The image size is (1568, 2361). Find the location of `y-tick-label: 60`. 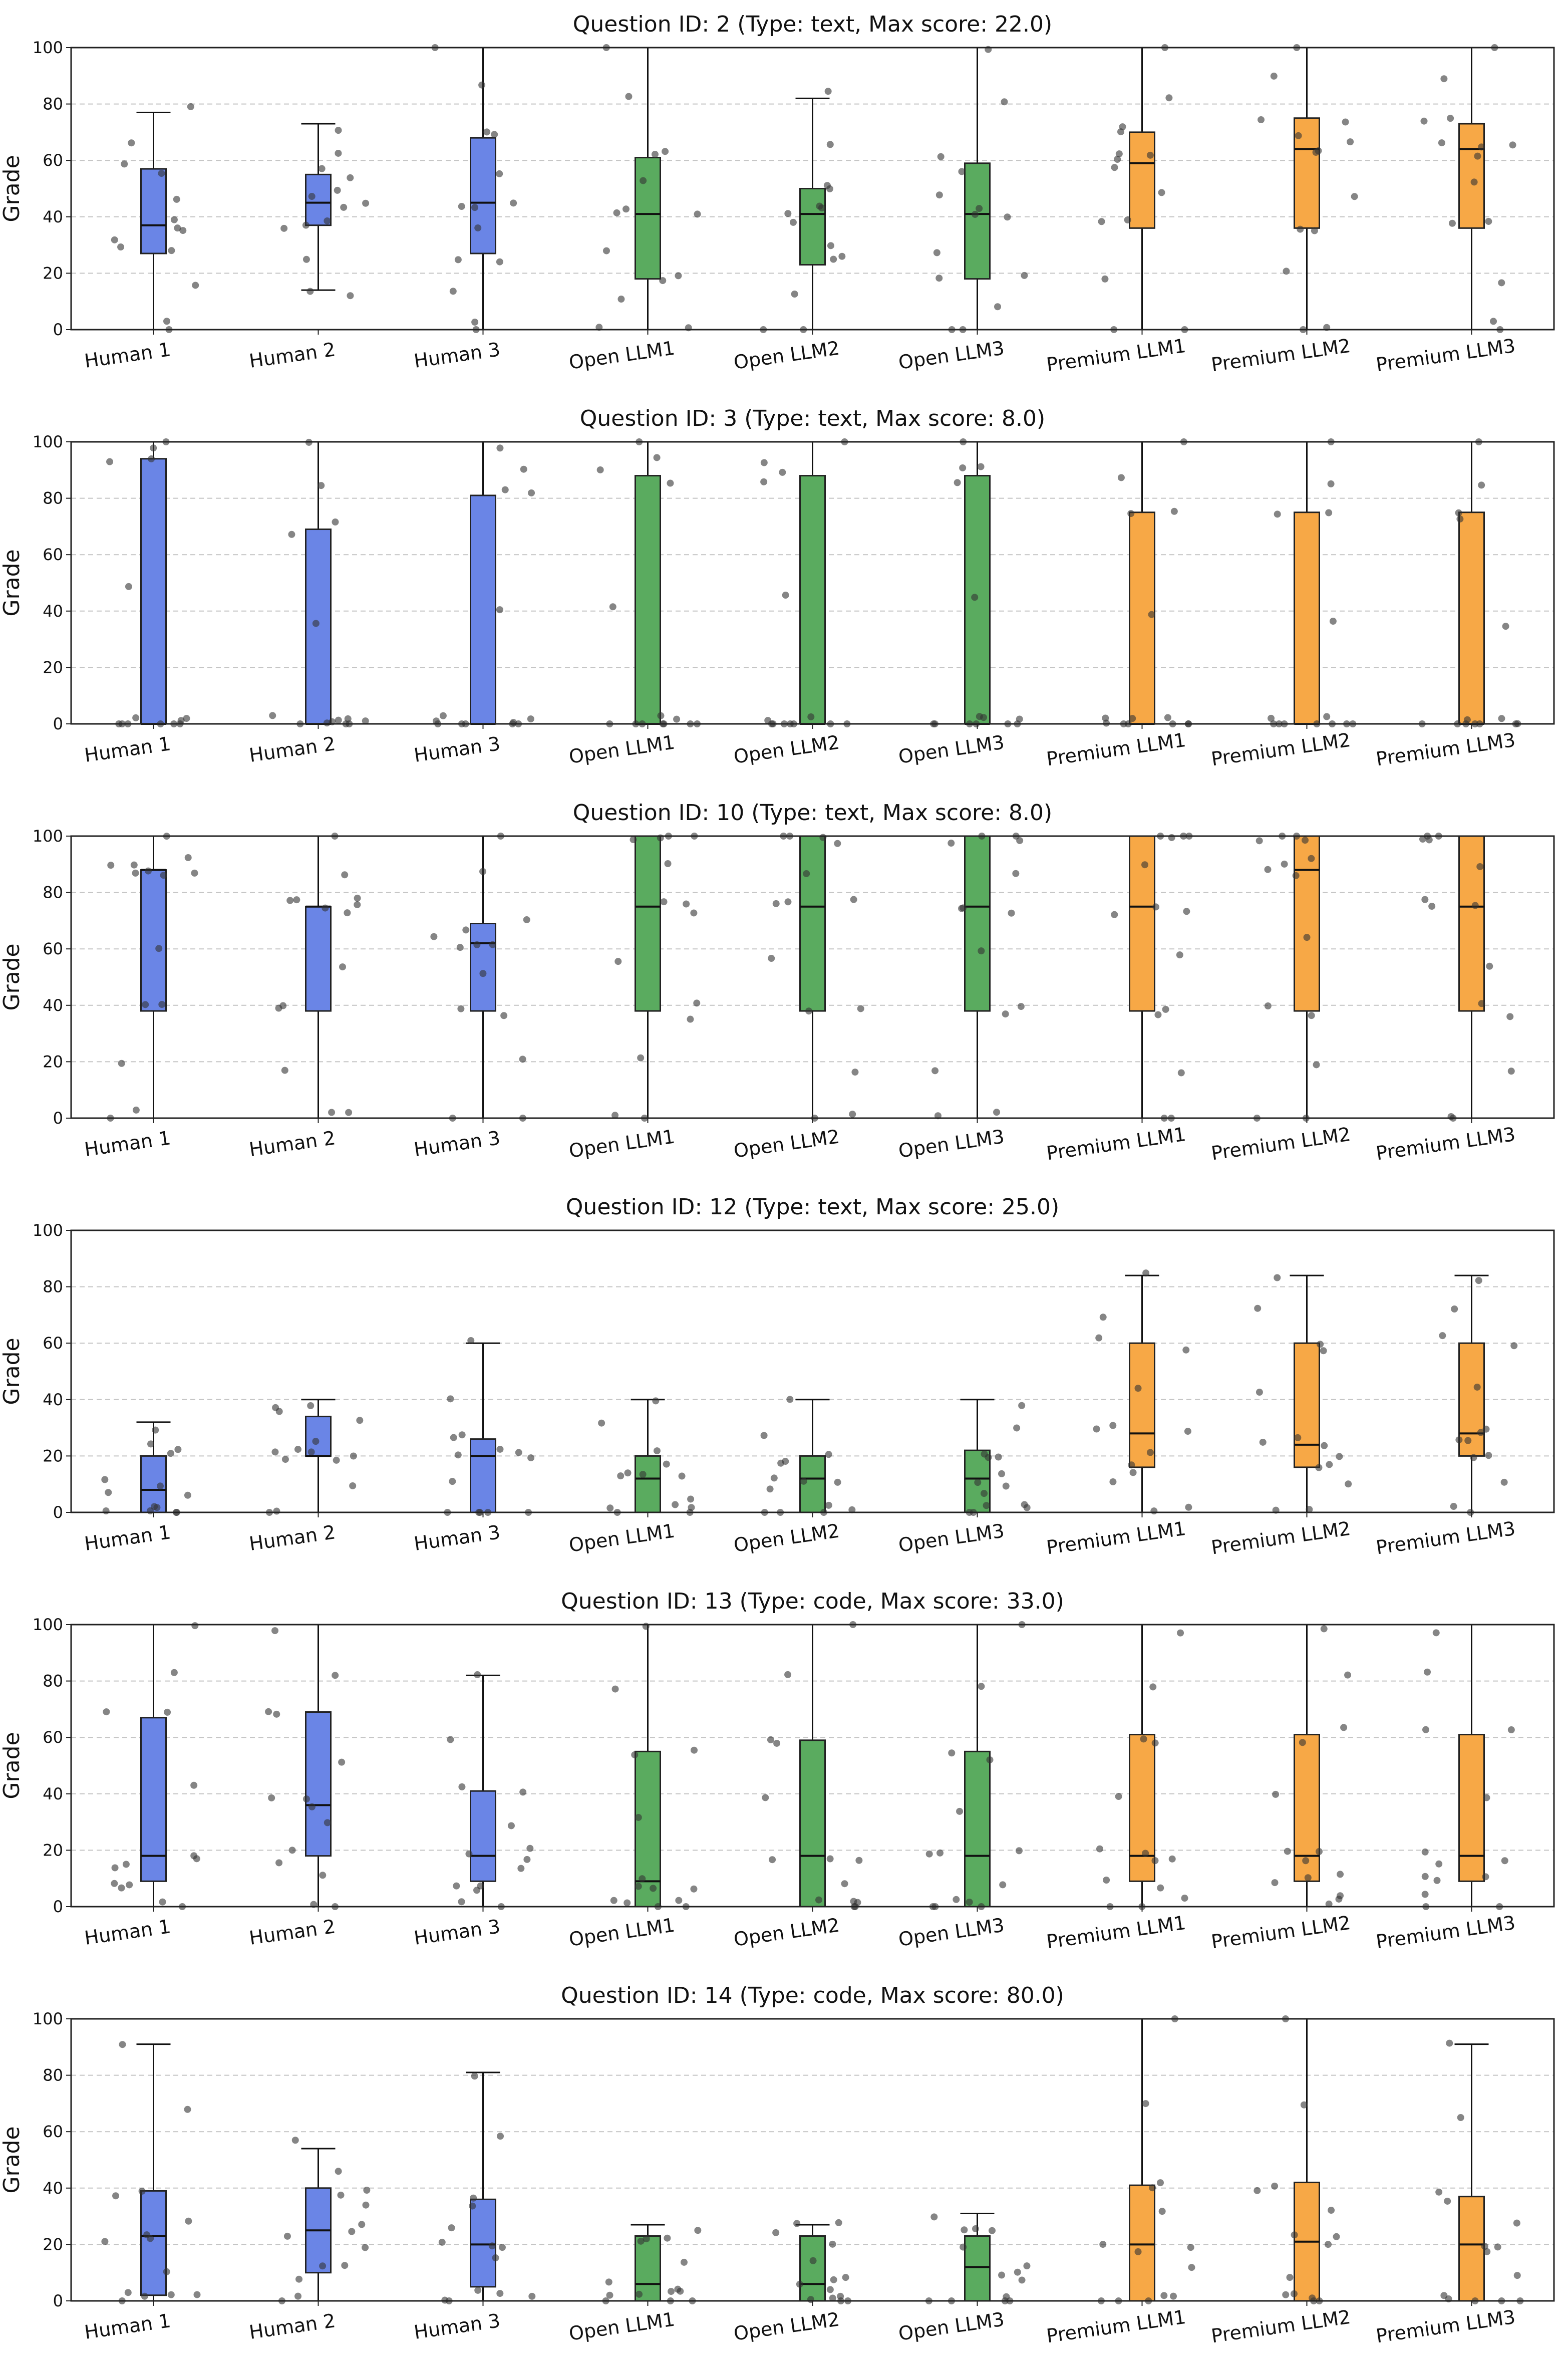

y-tick-label: 60 is located at coordinates (53, 1343).